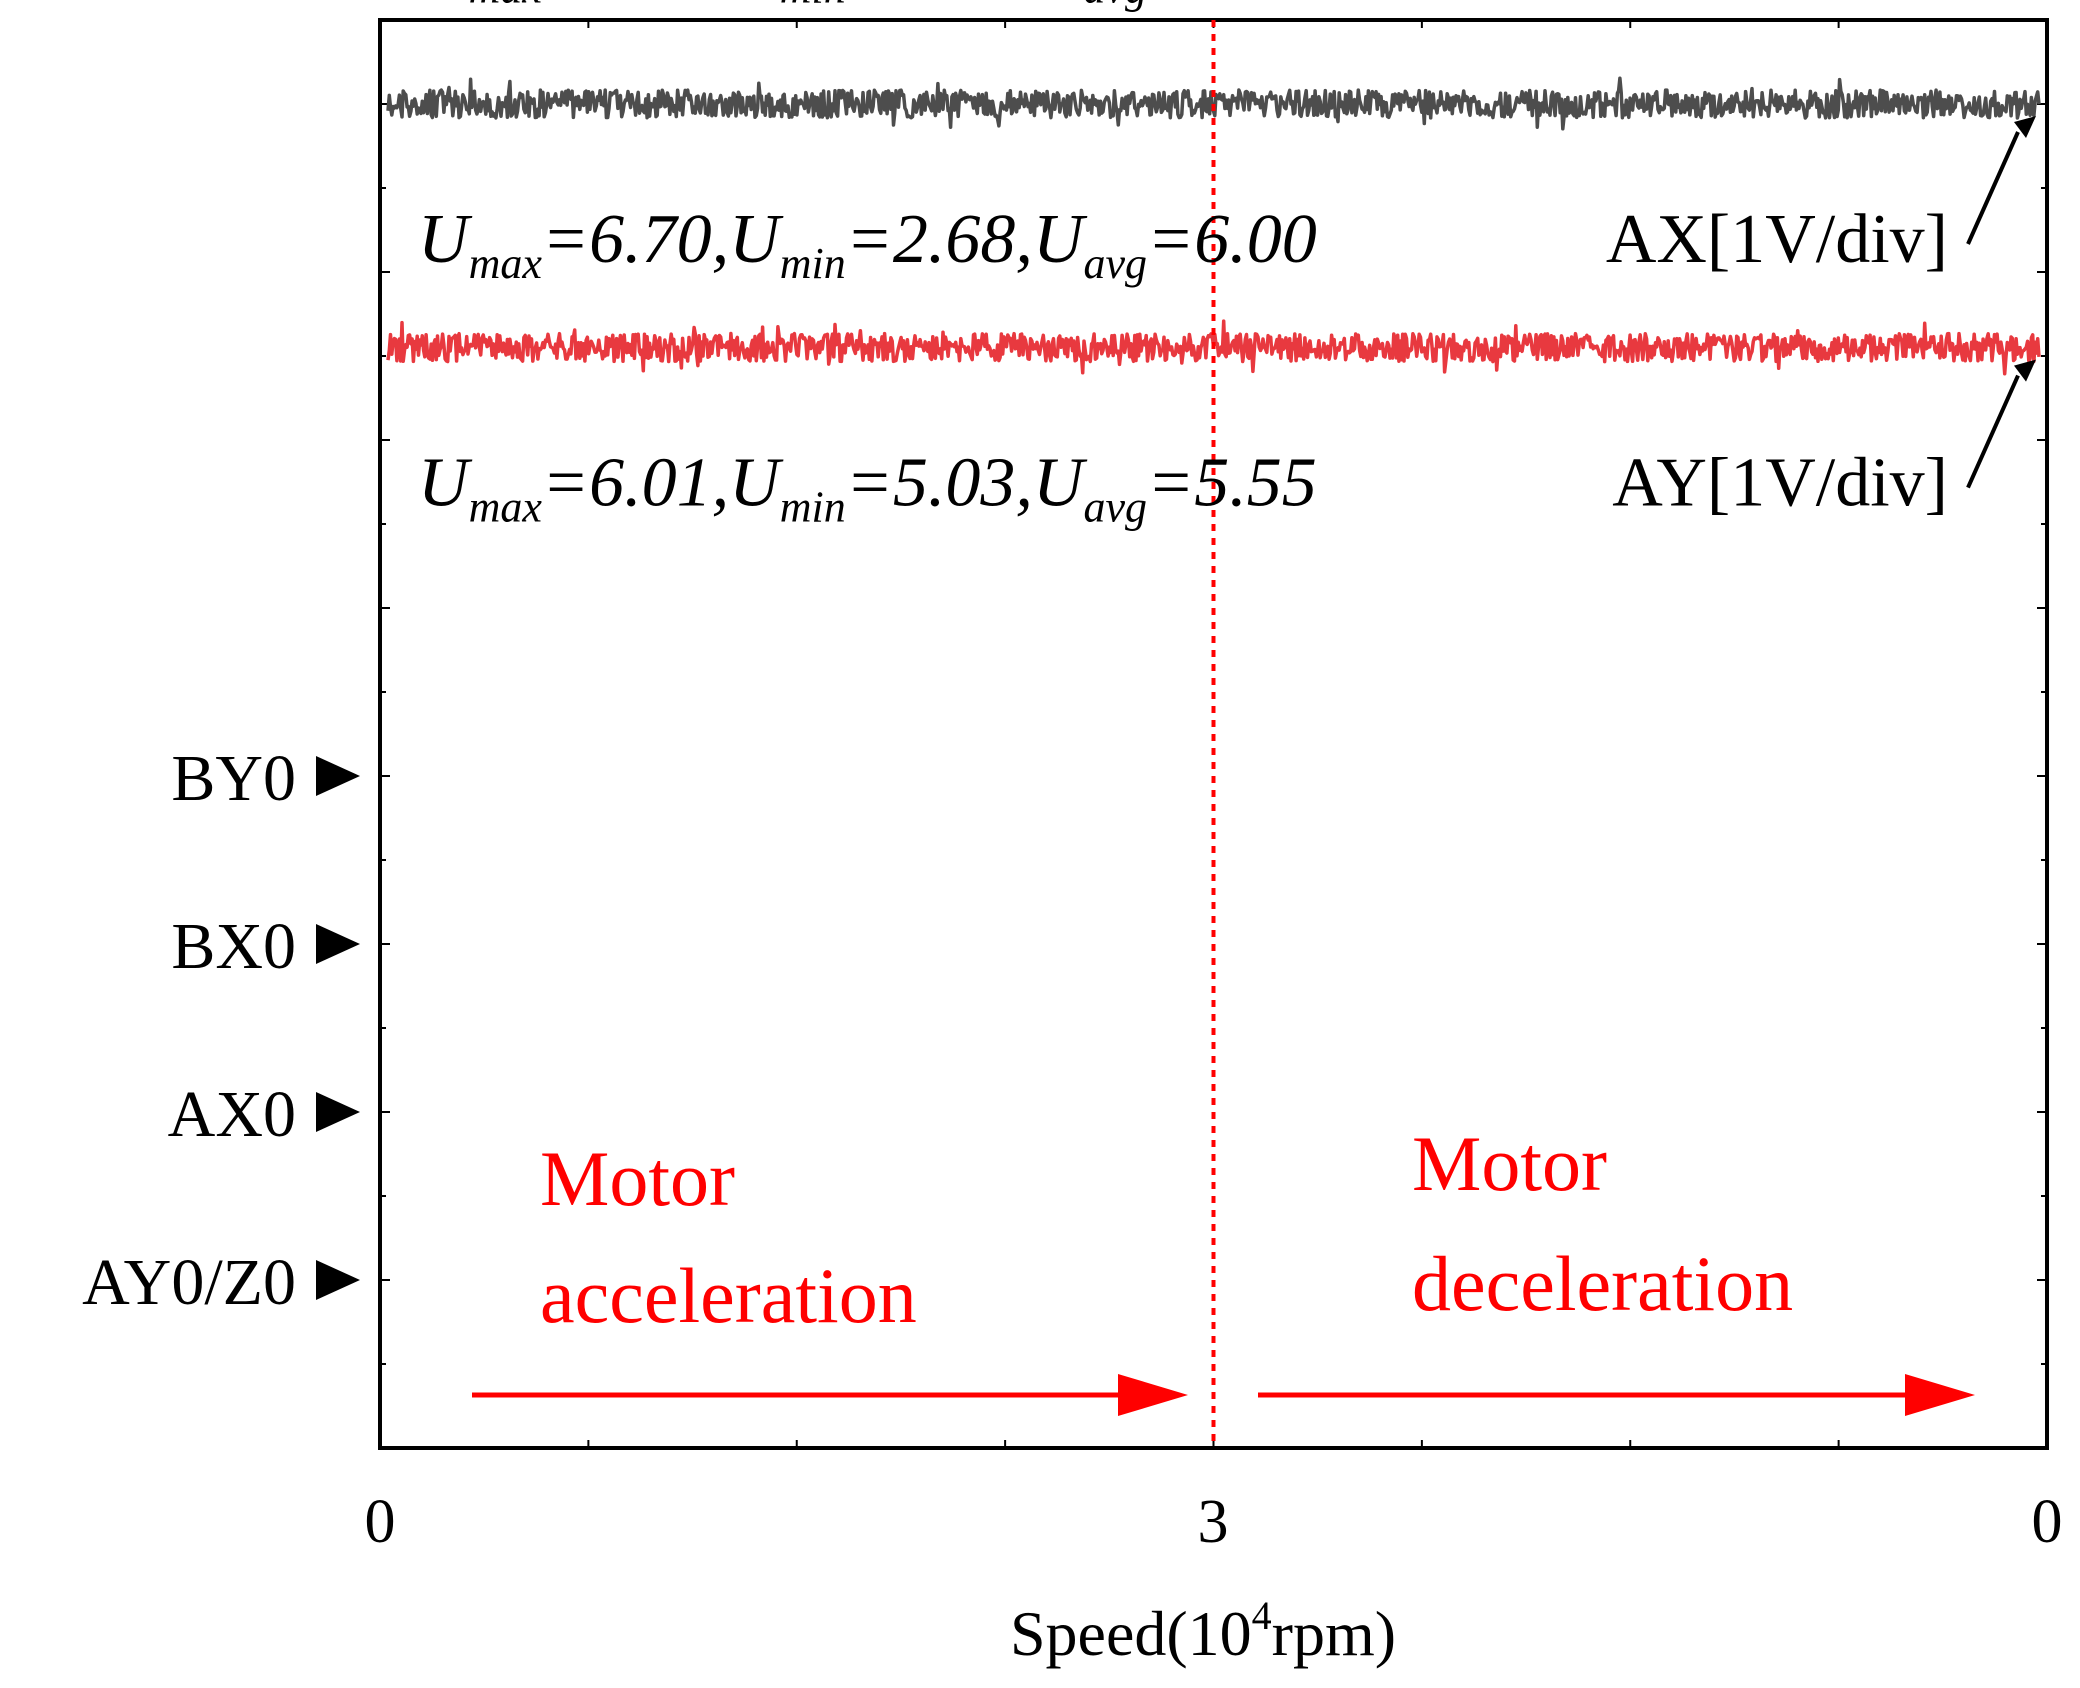 This screenshot has height=1688, width=2080. Describe the element at coordinates (2025, 127) in the screenshot. I see `pointer-head-ax` at that location.